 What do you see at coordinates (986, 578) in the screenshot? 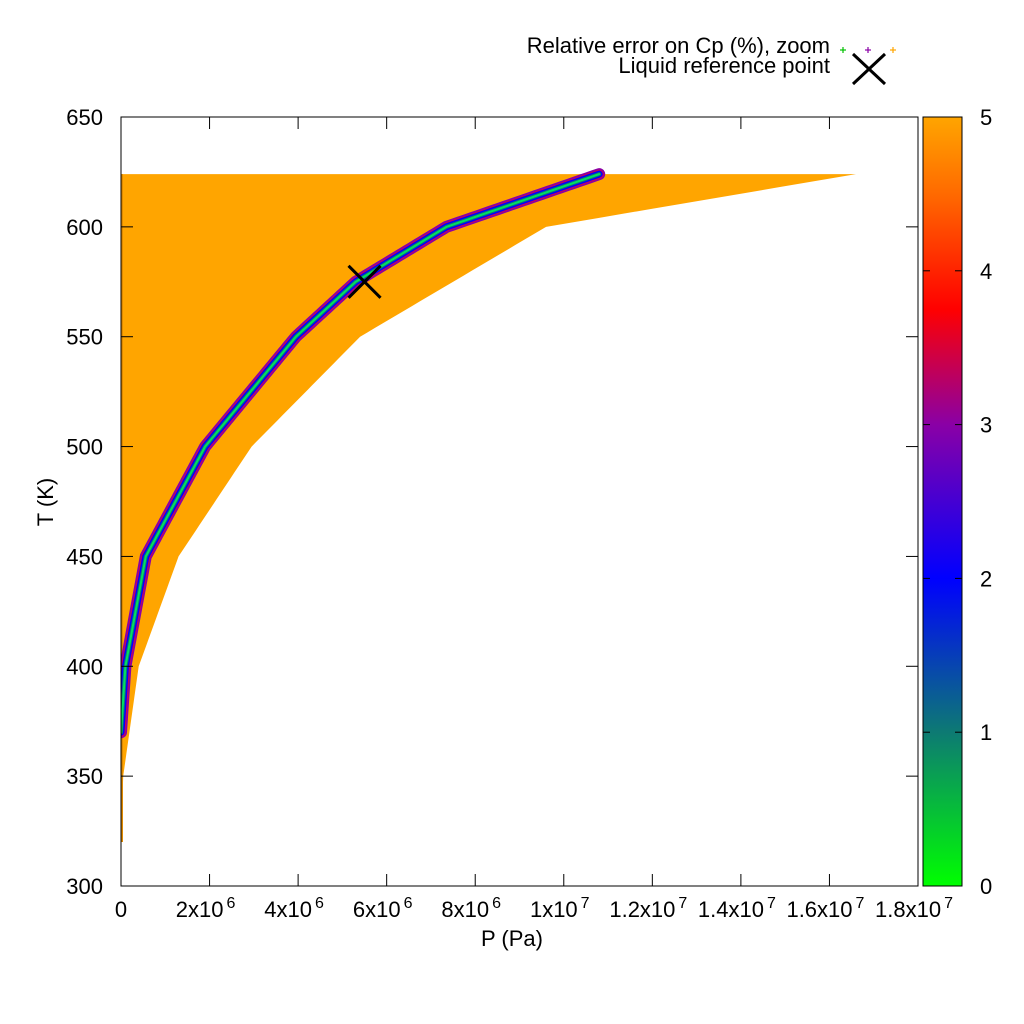
I see `colorbar-tick-label: 2` at bounding box center [986, 578].